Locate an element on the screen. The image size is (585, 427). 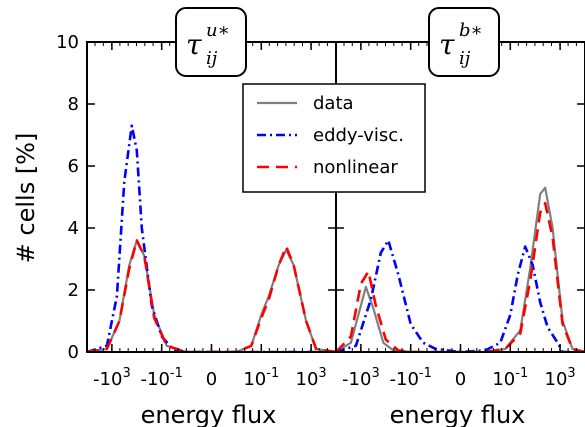
panel-title-superscript: b∗ is located at coordinates (471, 30).